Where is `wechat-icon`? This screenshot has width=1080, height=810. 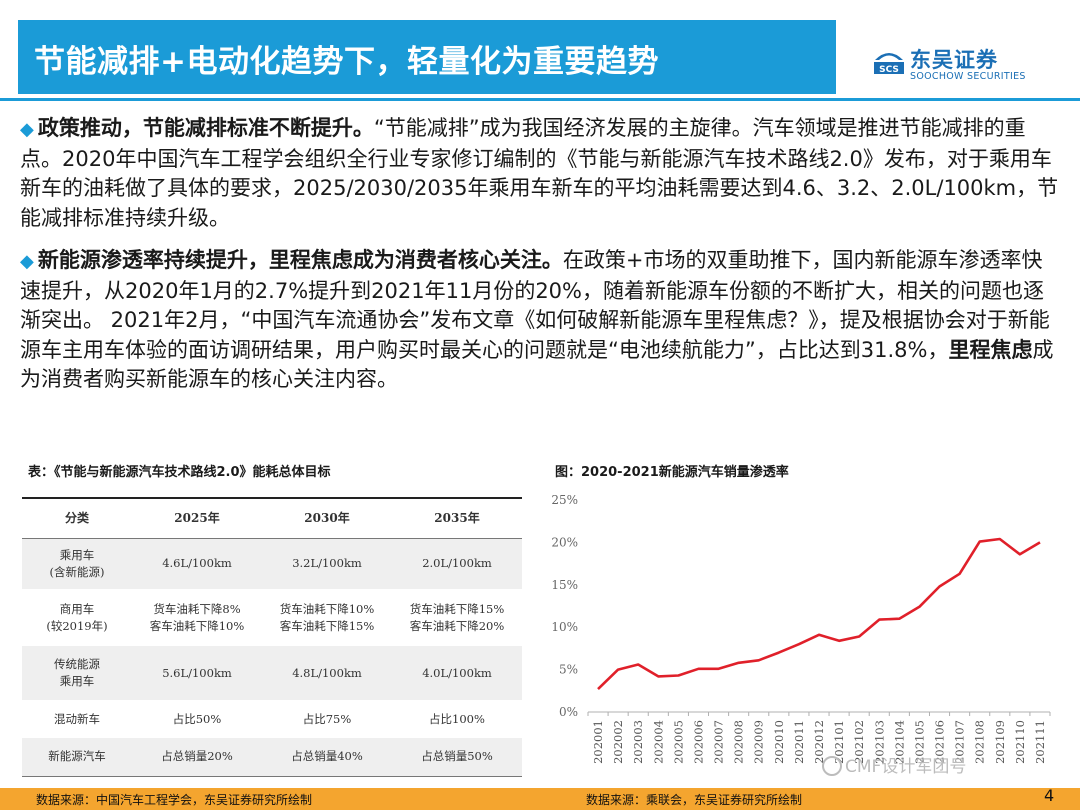 wechat-icon is located at coordinates (832, 766).